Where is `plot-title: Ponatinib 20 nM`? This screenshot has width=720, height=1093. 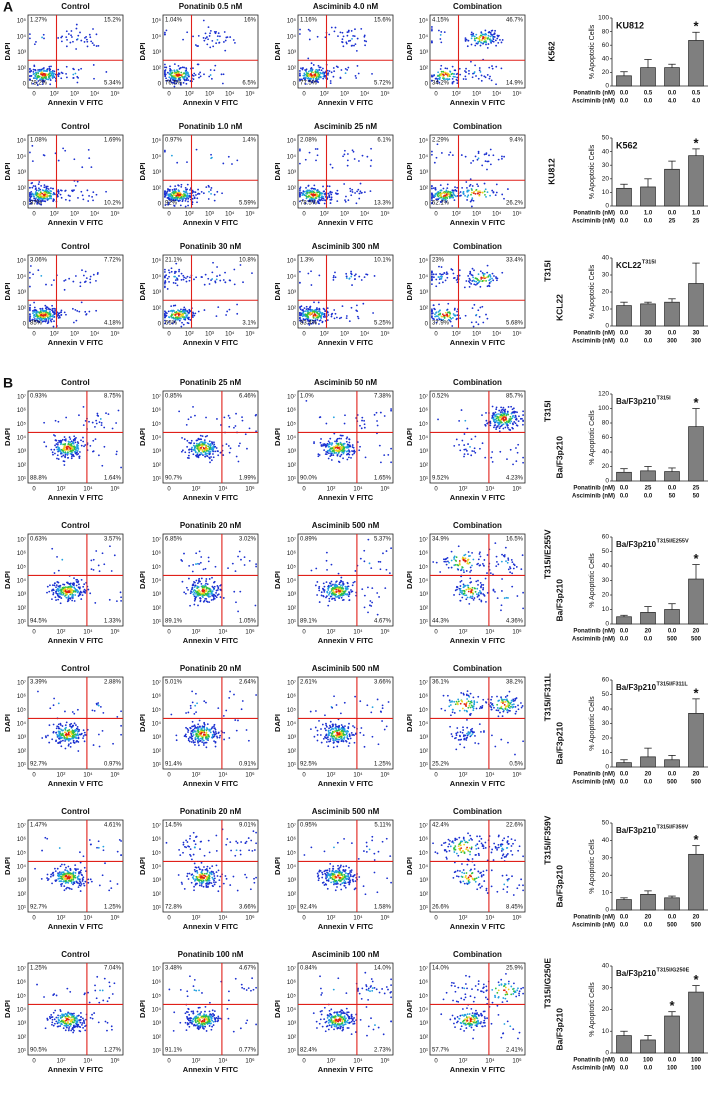 plot-title: Ponatinib 20 nM is located at coordinates (211, 525).